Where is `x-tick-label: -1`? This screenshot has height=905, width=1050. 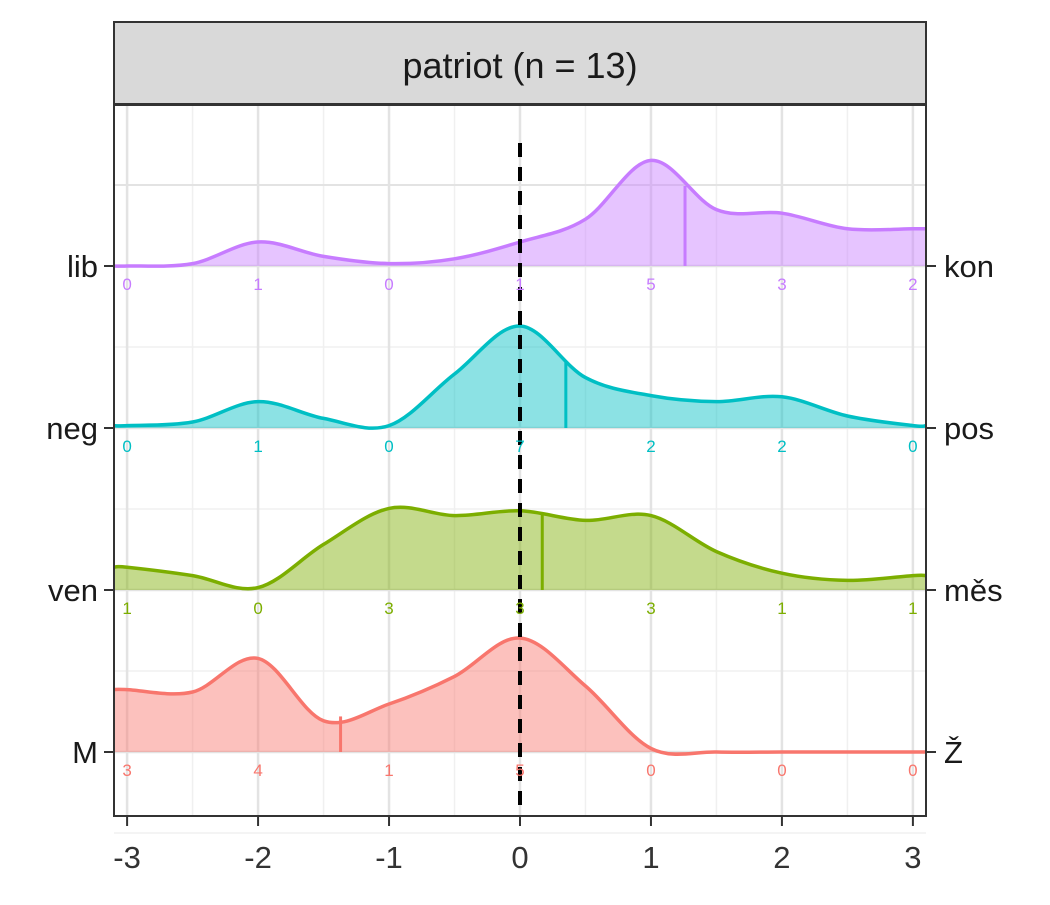
x-tick-label: -1 is located at coordinates (389, 857).